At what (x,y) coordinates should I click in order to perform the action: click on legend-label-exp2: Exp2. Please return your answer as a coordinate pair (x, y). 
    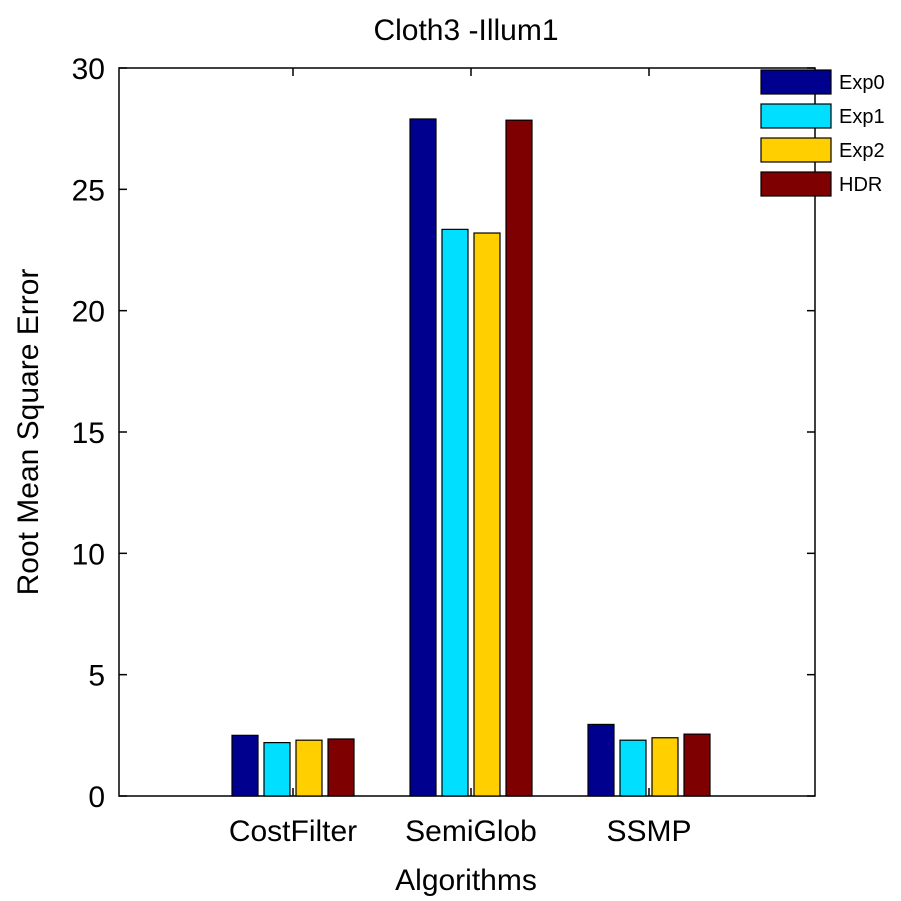
    Looking at the image, I should click on (862, 151).